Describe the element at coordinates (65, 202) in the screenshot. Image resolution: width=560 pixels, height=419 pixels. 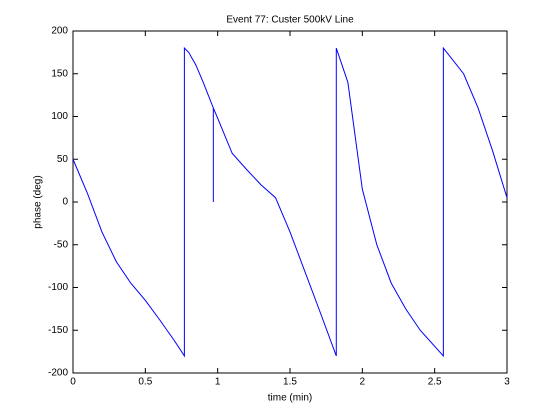
I see `y-tick-label: 0` at that location.